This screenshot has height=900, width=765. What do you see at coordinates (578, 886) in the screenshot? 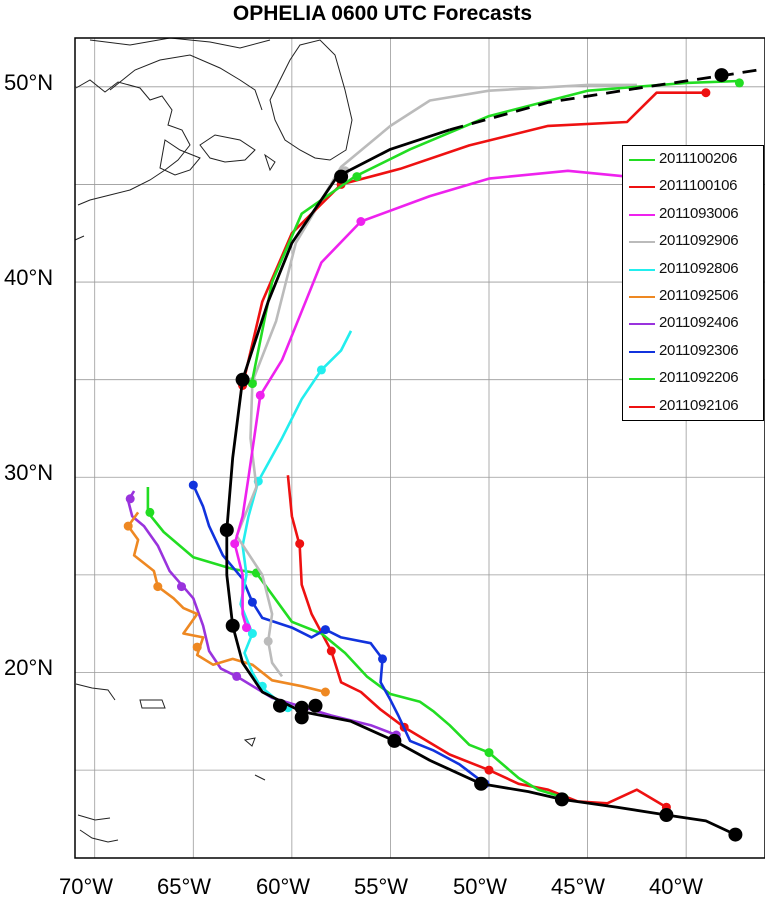
I see `x-tick-label: 45°W` at bounding box center [578, 886].